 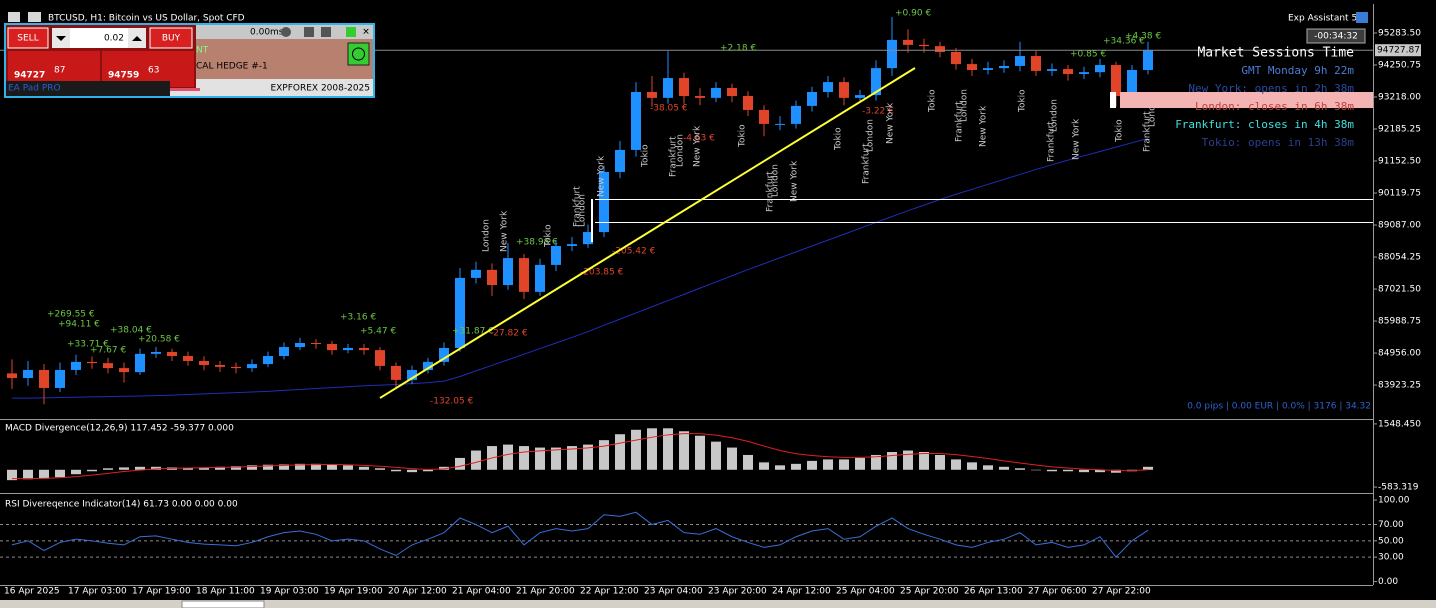 I want to click on trade-annotation: +0.85 €, so click(x=1088, y=55).